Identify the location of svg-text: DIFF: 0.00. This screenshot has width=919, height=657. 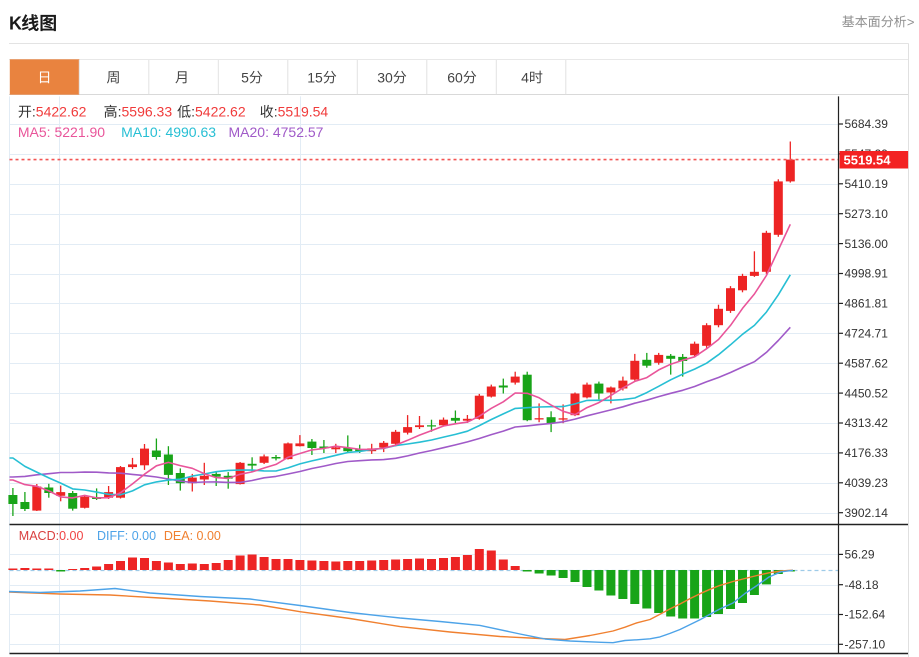
(126, 536).